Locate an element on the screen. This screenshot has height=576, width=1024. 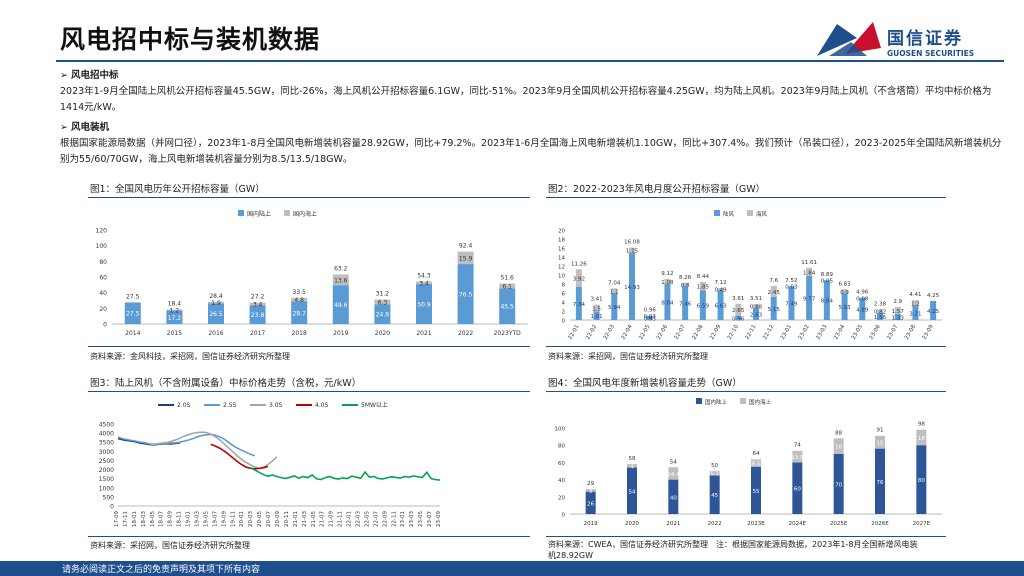
data-label: 24.9 is located at coordinates (383, 315).